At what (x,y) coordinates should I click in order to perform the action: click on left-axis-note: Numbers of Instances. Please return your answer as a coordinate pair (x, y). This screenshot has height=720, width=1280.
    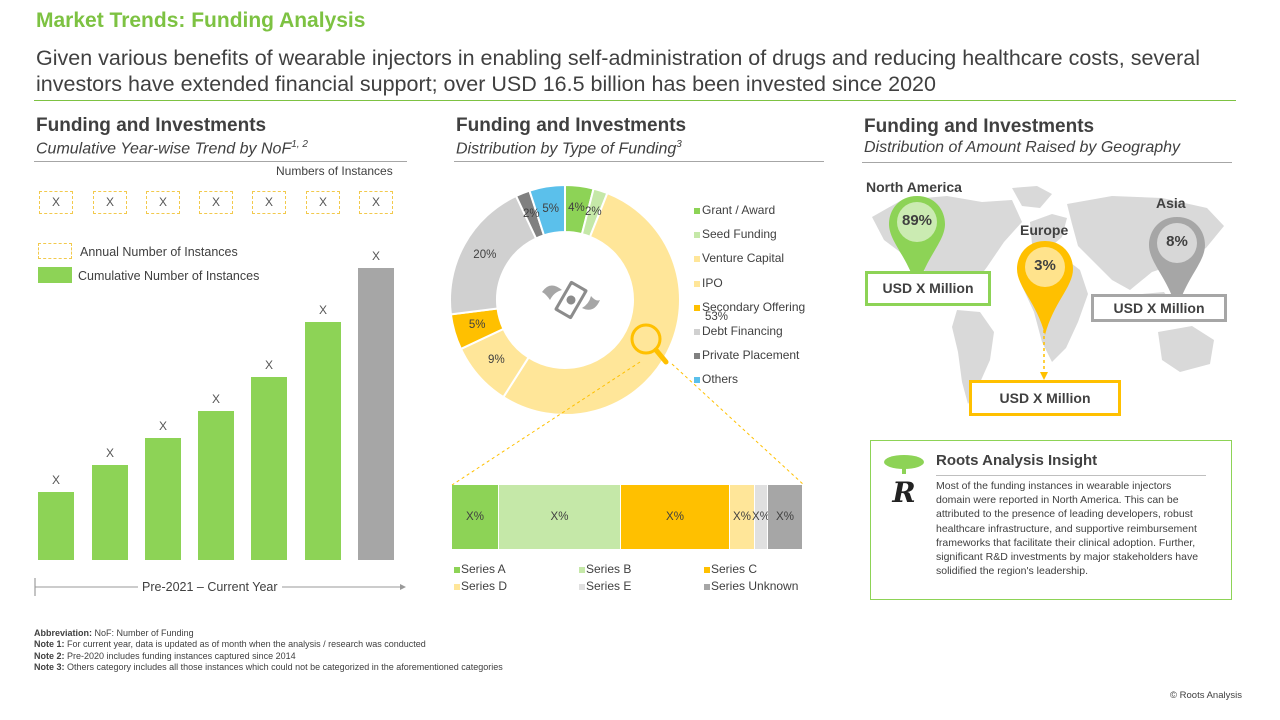
    Looking at the image, I should click on (334, 171).